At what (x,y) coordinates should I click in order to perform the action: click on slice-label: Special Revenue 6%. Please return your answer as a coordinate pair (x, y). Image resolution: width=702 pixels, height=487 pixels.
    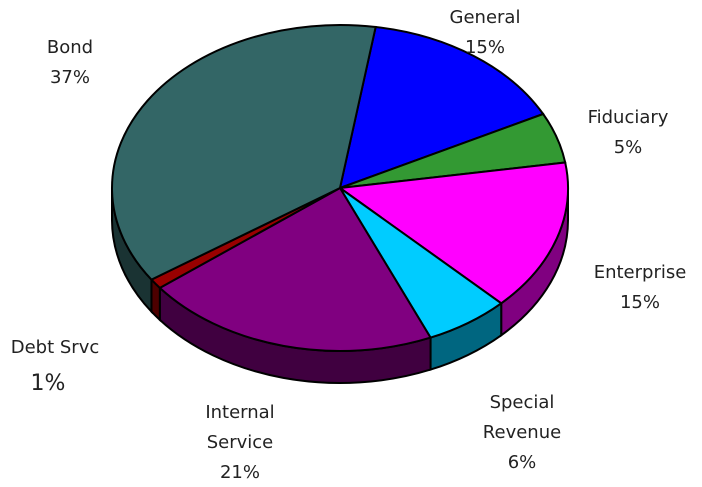
    Looking at the image, I should click on (522, 433).